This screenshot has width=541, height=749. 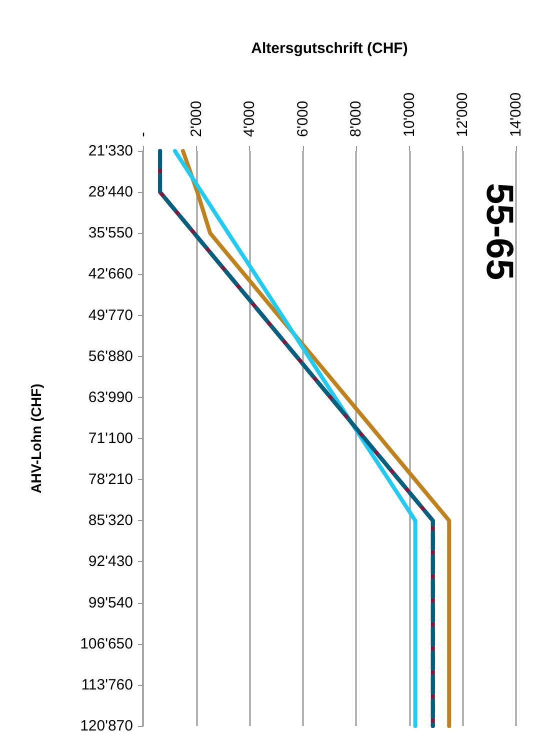 What do you see at coordinates (110, 192) in the screenshot?
I see `y-tick-label: 28'440` at bounding box center [110, 192].